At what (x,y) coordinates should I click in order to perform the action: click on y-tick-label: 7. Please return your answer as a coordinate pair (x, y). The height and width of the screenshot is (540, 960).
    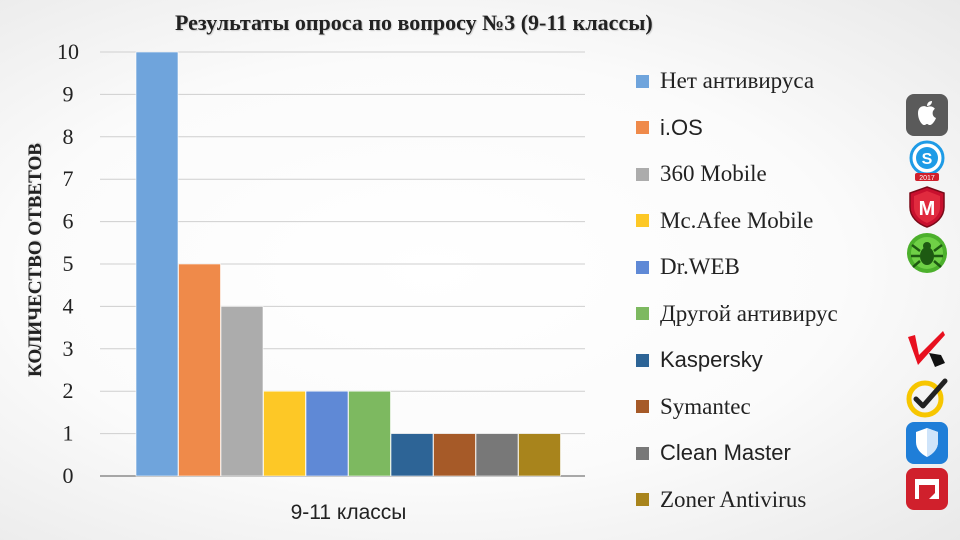
    Looking at the image, I should click on (68, 178).